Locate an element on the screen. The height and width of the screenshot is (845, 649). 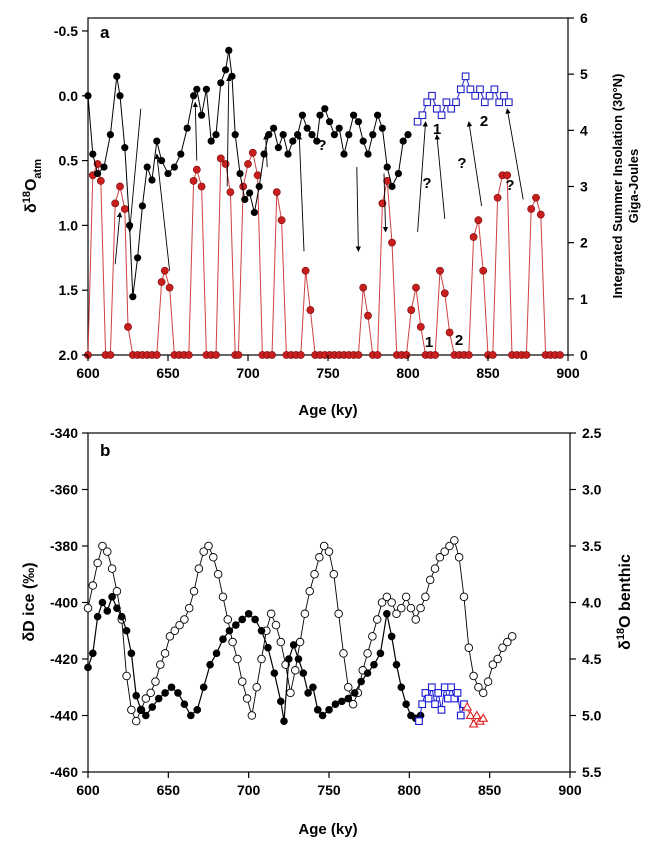
panel-b-ytick-left-label: -440 is located at coordinates (64, 716).